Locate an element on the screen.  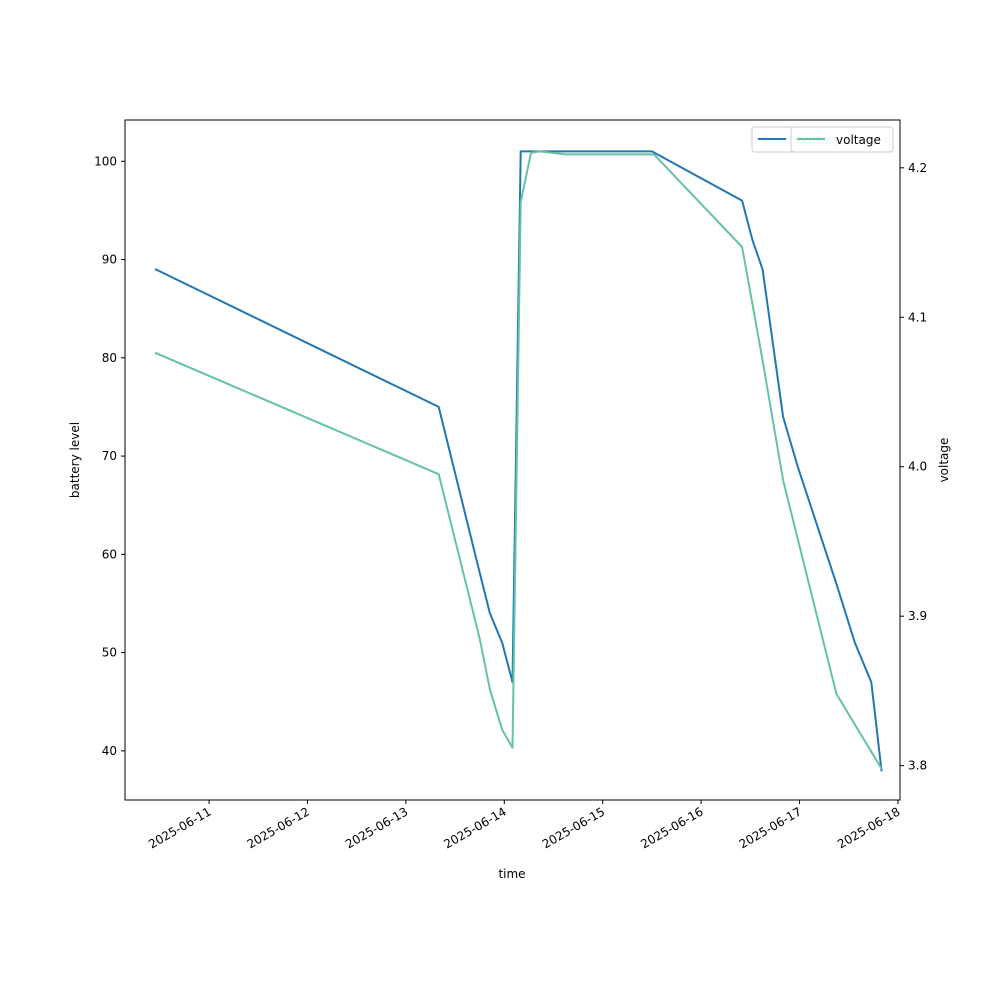
x-tick-label: 2025-06-13 is located at coordinates (376, 827).